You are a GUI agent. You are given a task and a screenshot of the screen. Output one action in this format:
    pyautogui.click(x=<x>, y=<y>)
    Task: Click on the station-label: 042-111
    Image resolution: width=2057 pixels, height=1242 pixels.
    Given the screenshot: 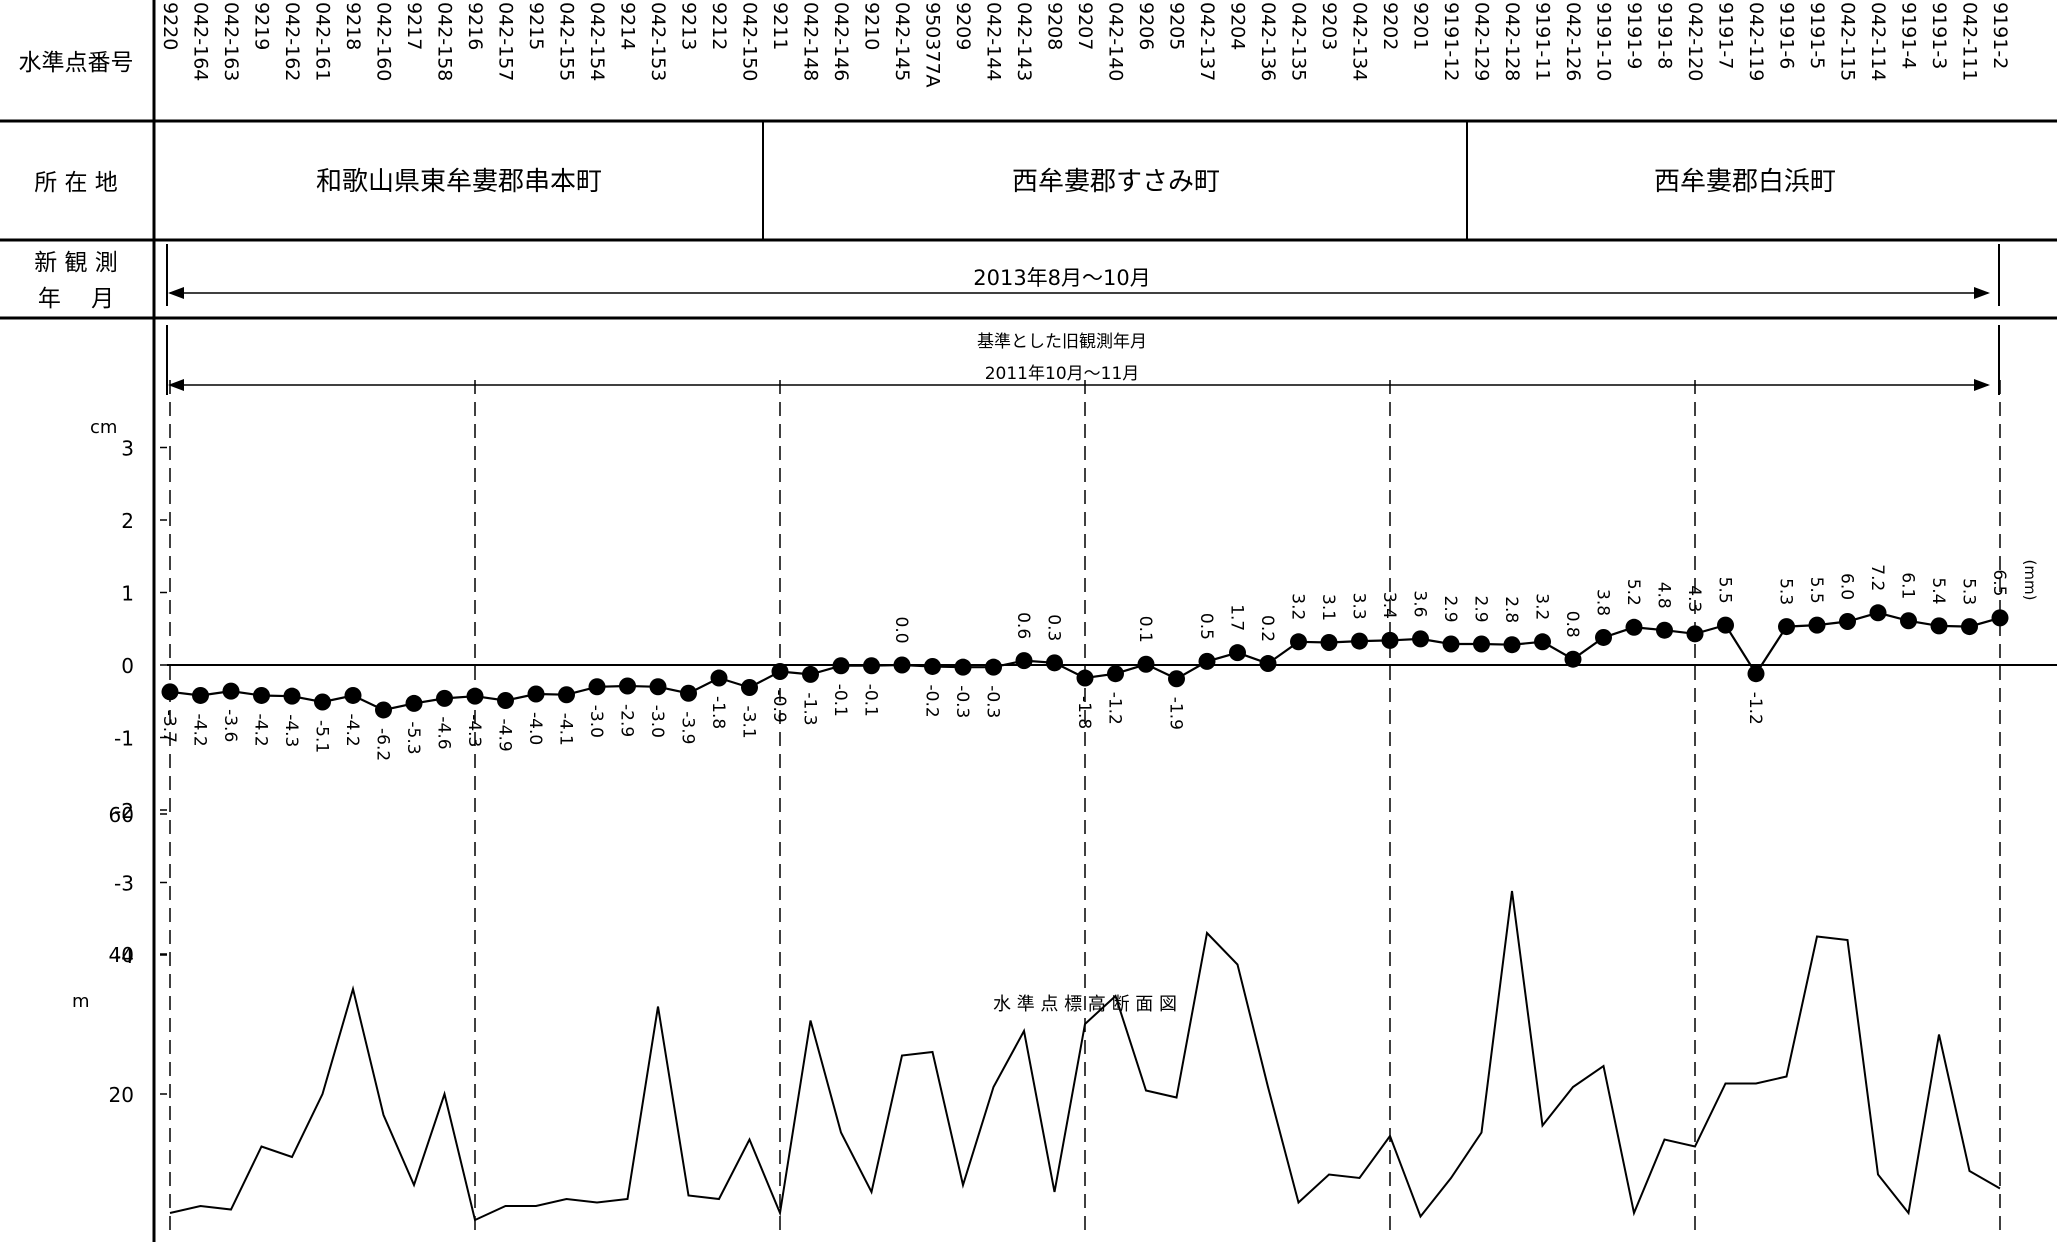 What is the action you would take?
    pyautogui.click(x=1970, y=41)
    